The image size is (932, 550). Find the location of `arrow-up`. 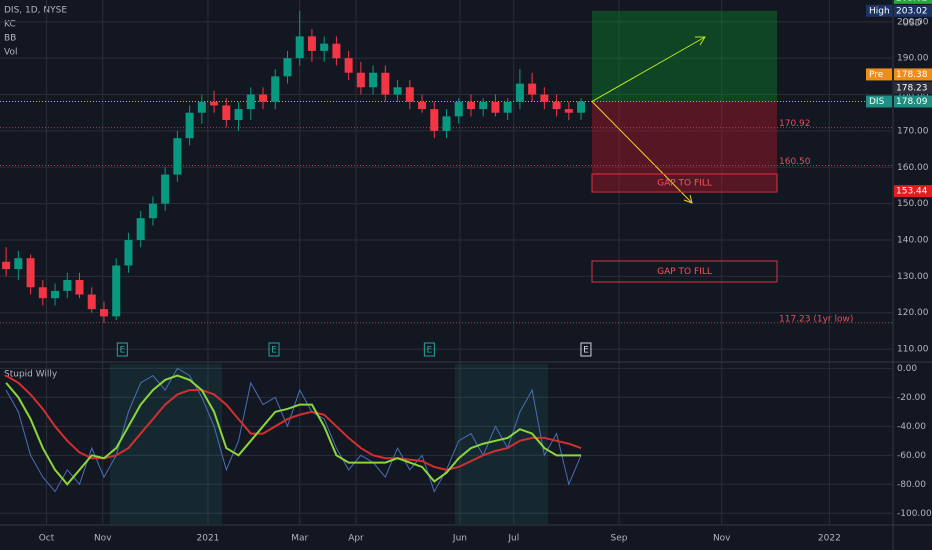

arrow-up is located at coordinates (648, 69).